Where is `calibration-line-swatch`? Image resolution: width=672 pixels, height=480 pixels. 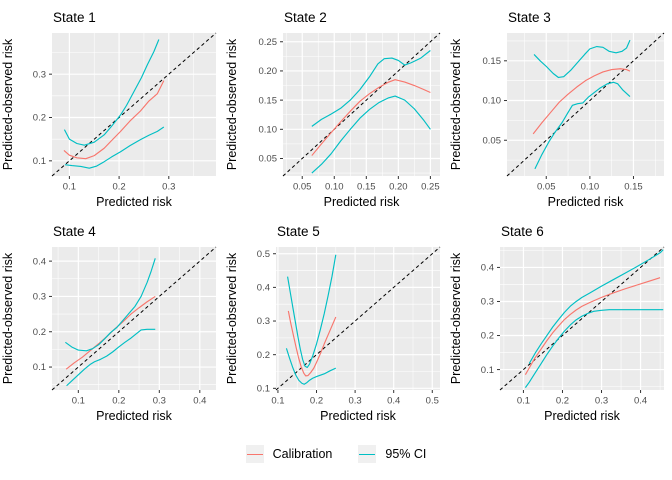
calibration-line-swatch is located at coordinates (254, 454).